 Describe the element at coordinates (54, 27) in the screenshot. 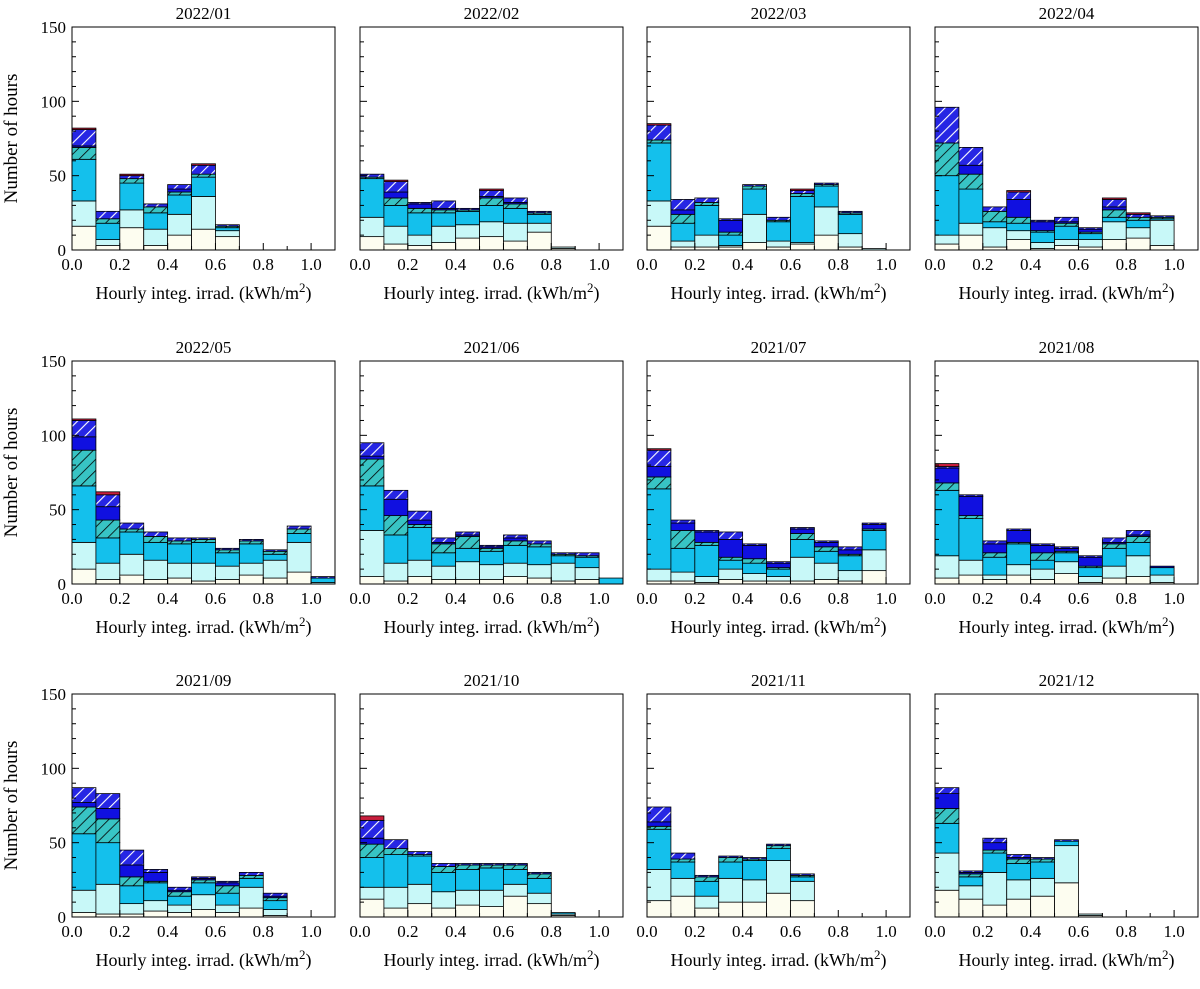

I see `y-tick-label: 150` at that location.